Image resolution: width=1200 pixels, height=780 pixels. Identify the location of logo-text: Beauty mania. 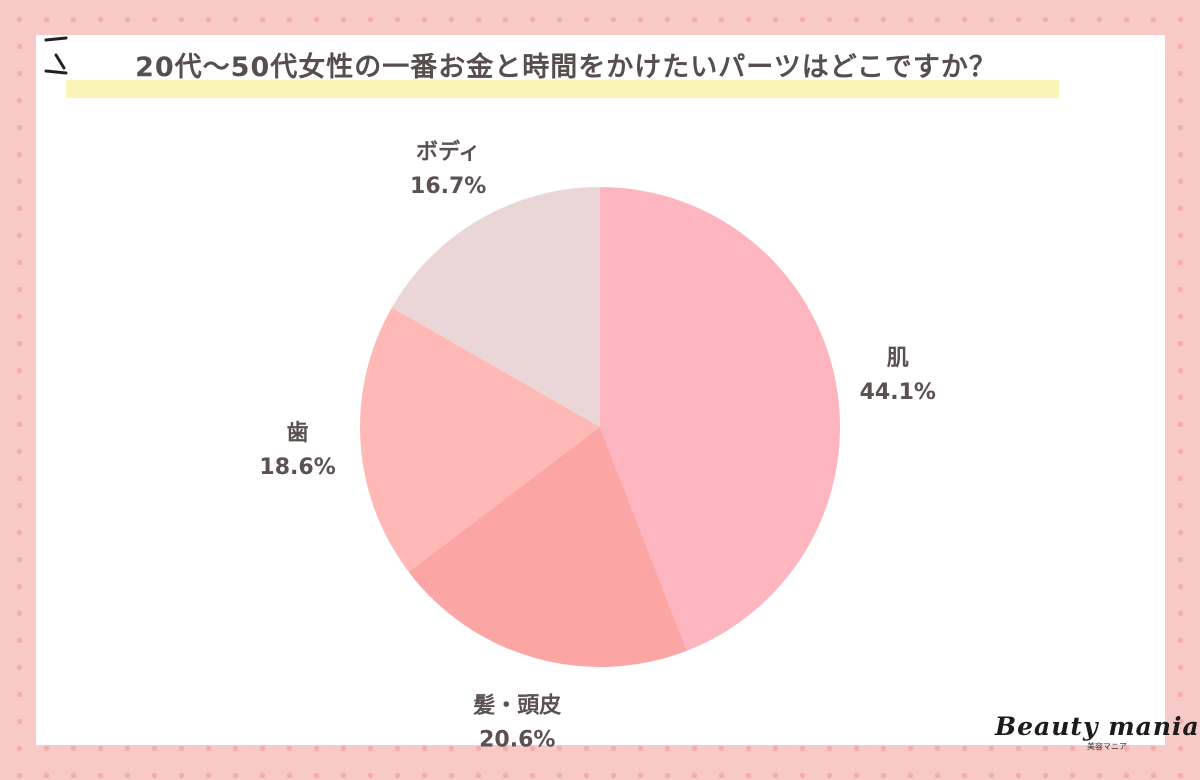
(1097, 726).